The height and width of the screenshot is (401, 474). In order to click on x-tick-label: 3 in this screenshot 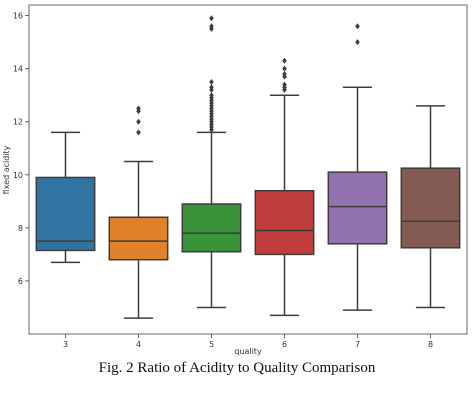, I will do `click(65, 344)`.